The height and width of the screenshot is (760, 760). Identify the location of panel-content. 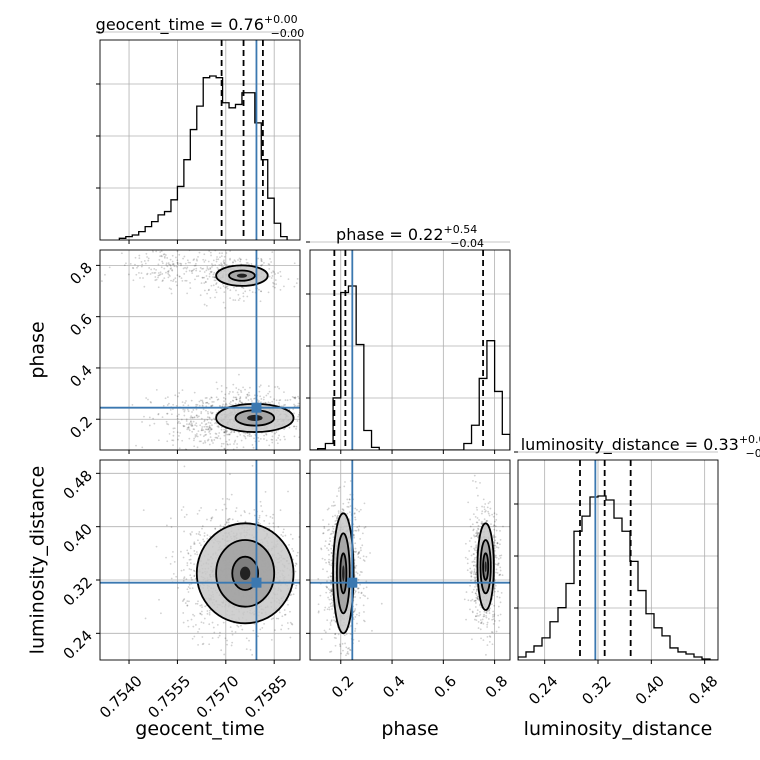
(207, 350).